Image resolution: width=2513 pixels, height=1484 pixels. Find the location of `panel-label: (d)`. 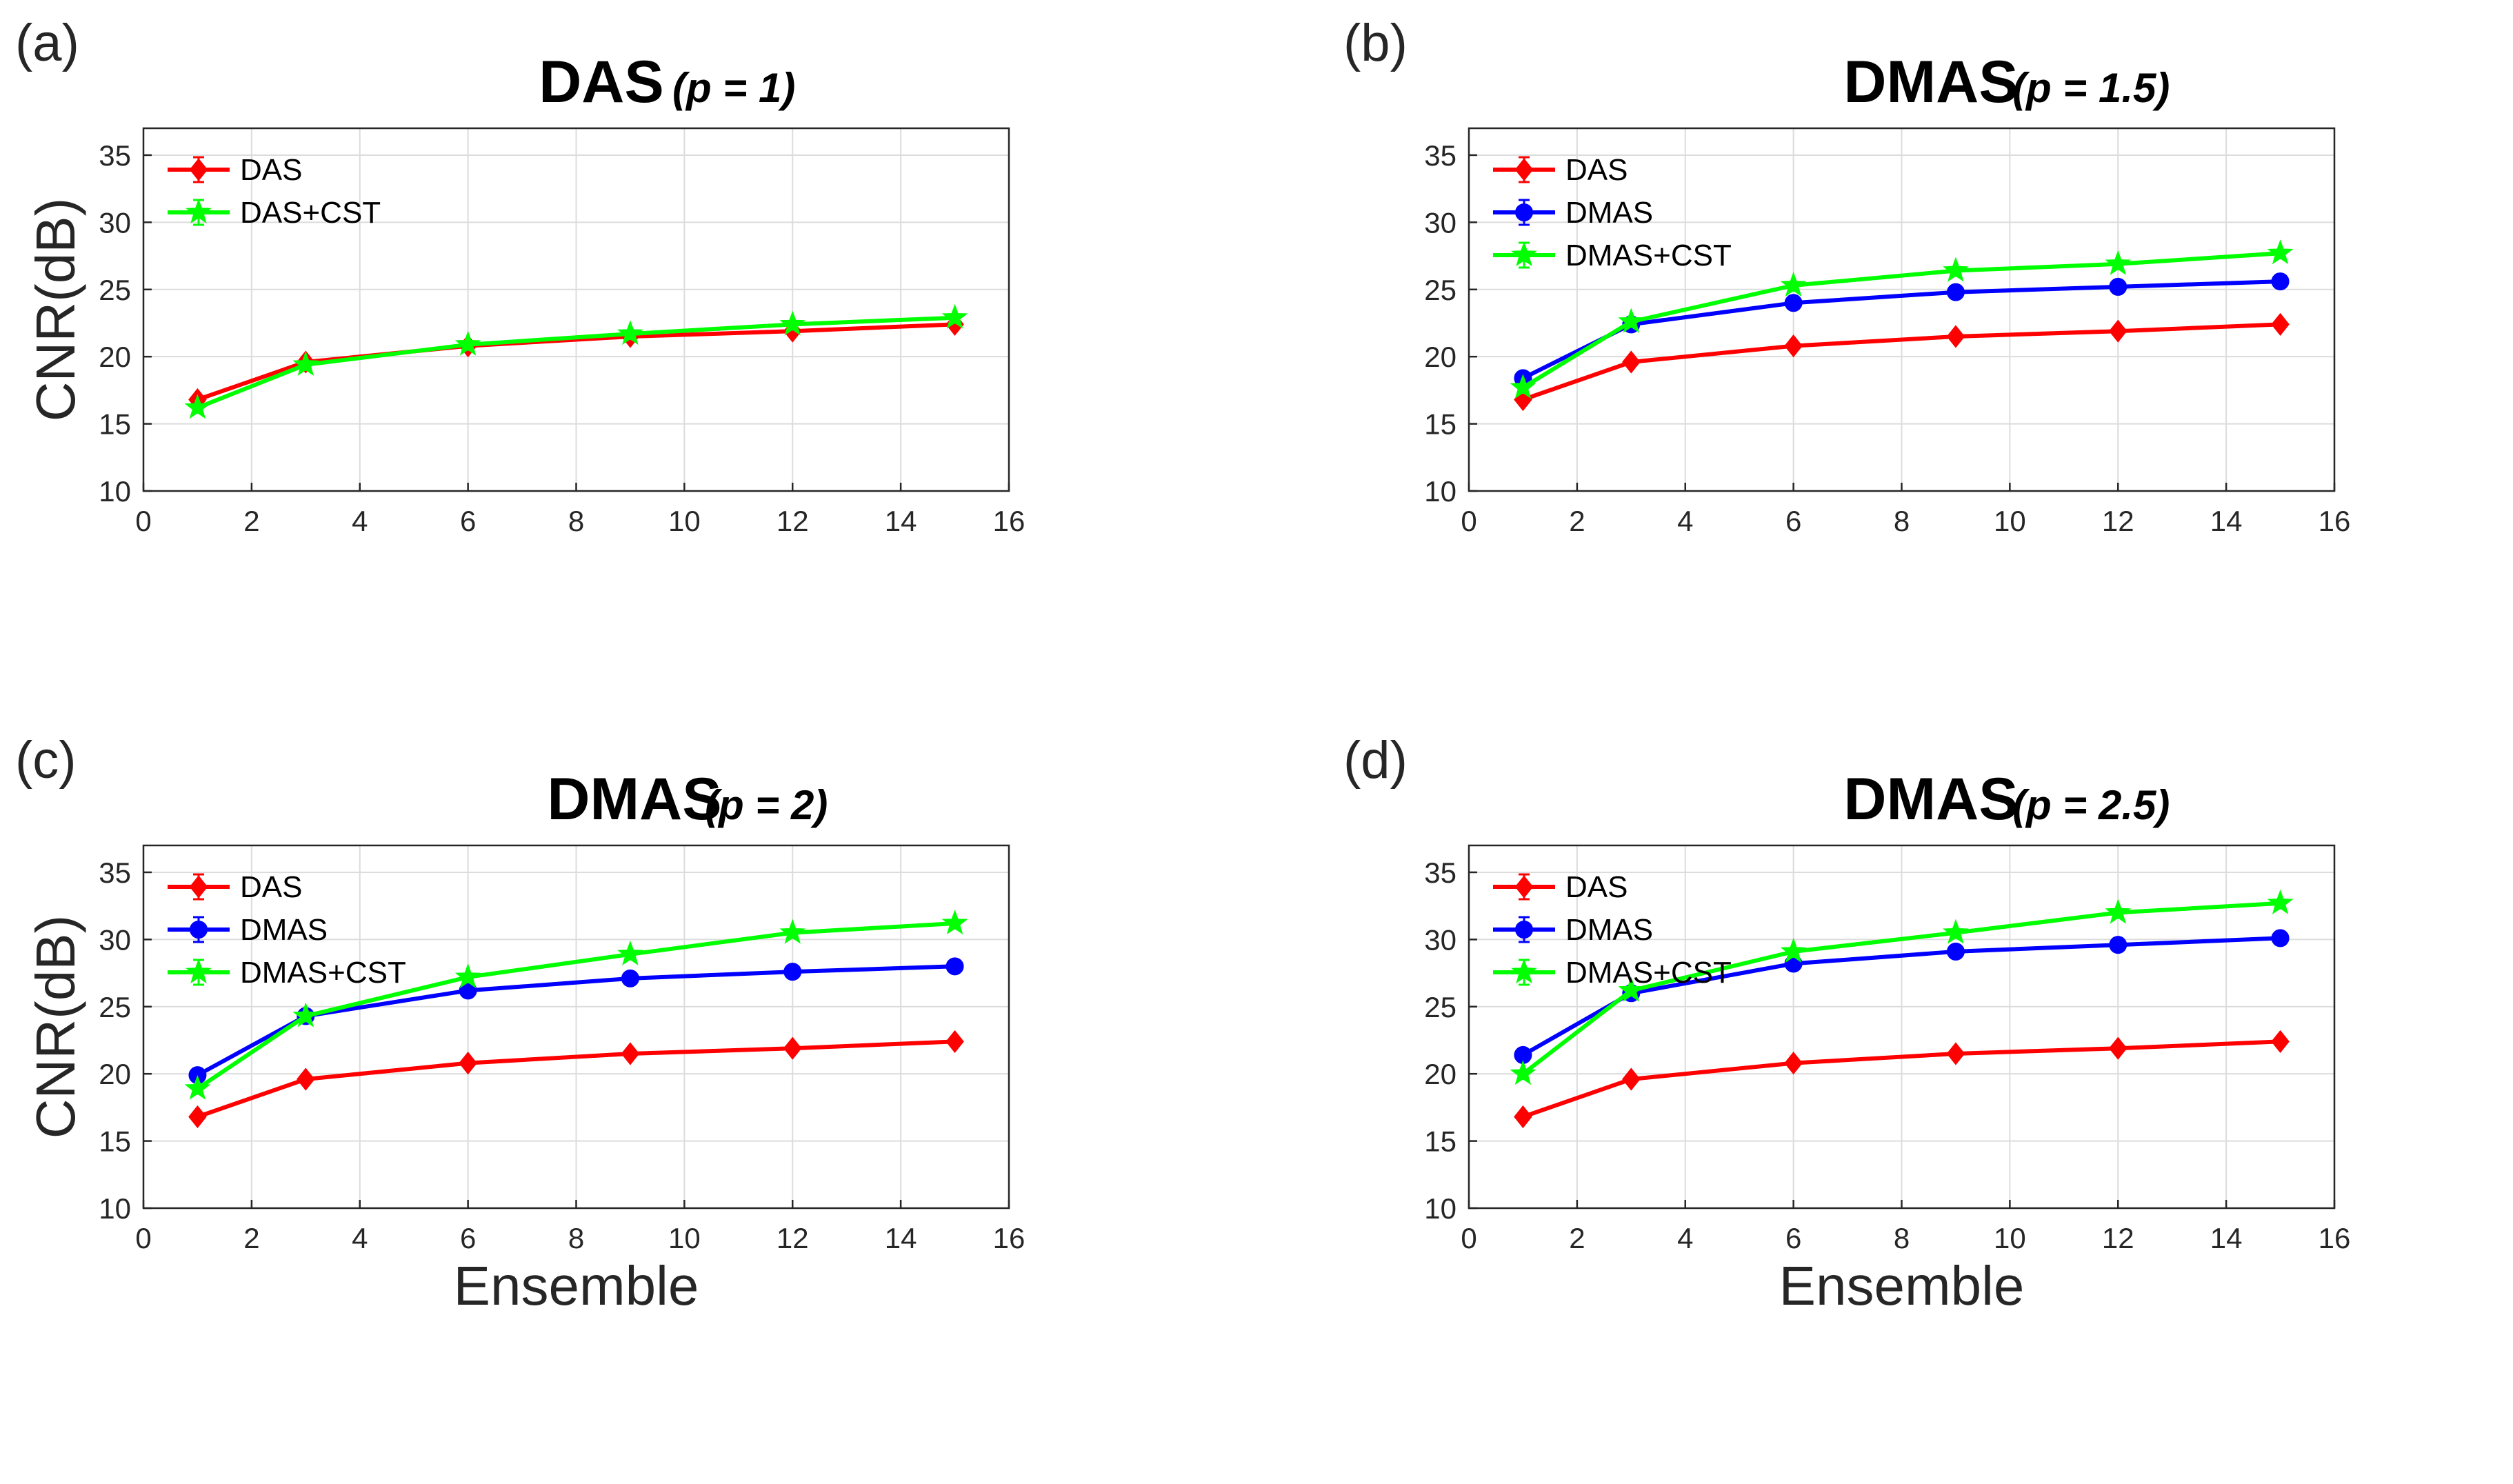

panel-label: (d) is located at coordinates (1375, 760).